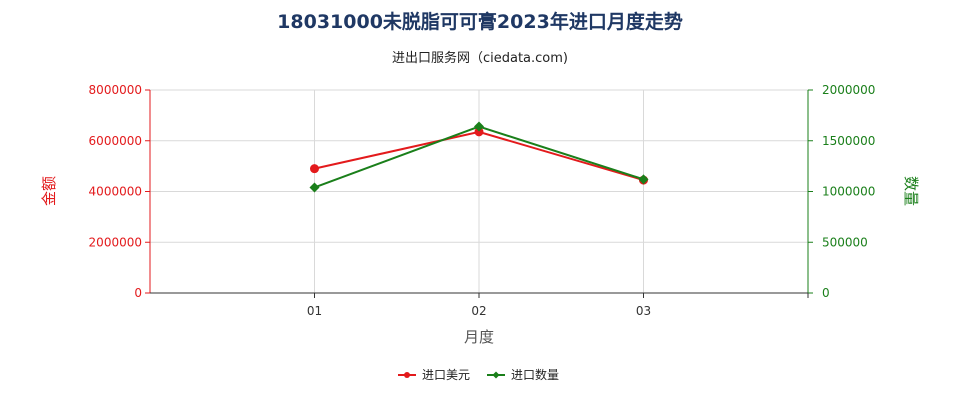  I want to click on y-left-tick-label: 8000000, so click(115, 90).